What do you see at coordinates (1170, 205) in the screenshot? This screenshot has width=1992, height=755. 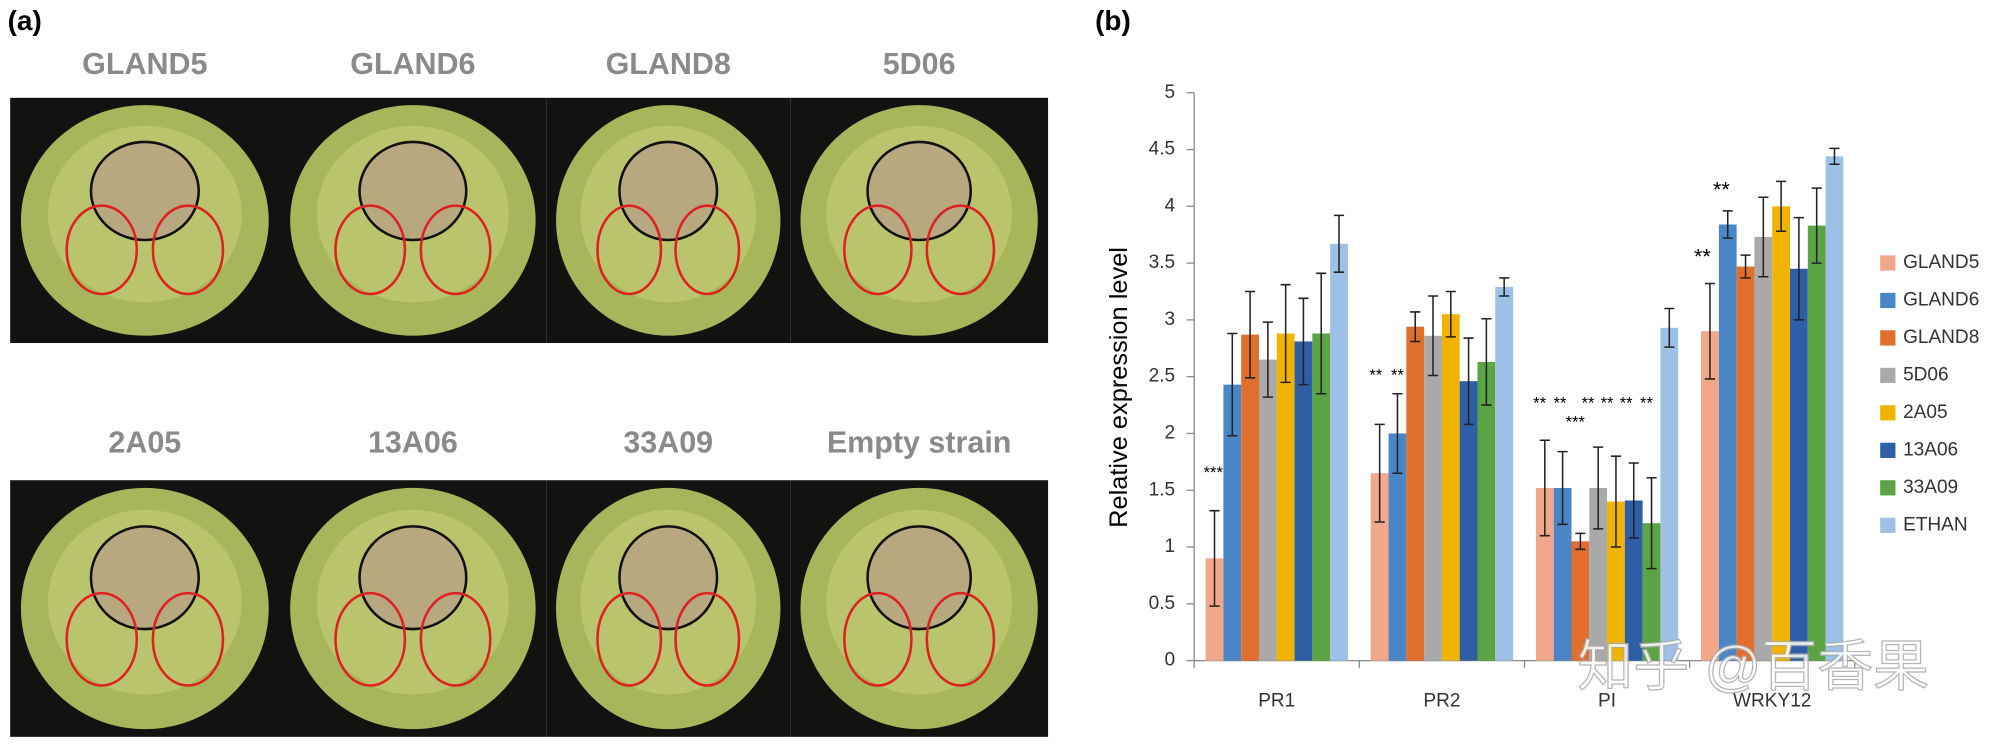 I see `y-tick-label: 4` at bounding box center [1170, 205].